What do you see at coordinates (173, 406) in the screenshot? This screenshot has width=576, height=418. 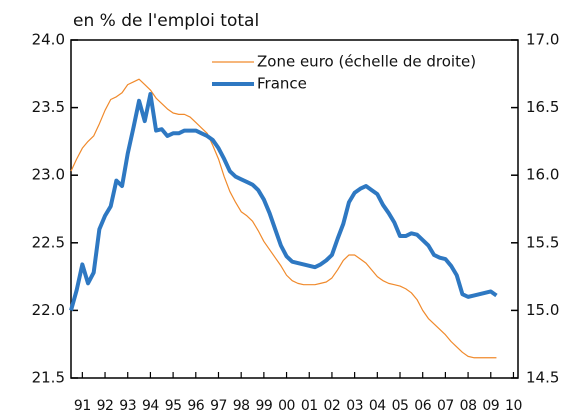 I see `x-tick-label: 95` at bounding box center [173, 406].